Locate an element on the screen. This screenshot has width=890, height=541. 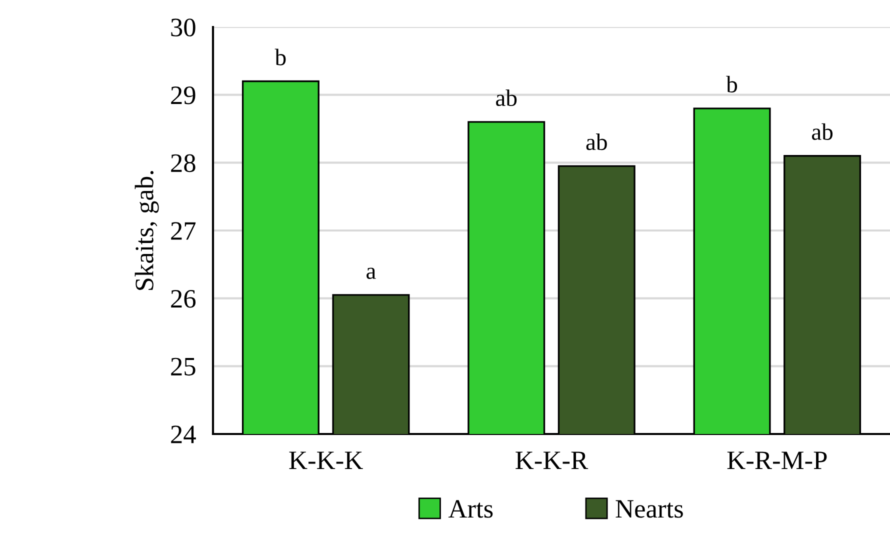
legend-label: Arts is located at coordinates (470, 509).